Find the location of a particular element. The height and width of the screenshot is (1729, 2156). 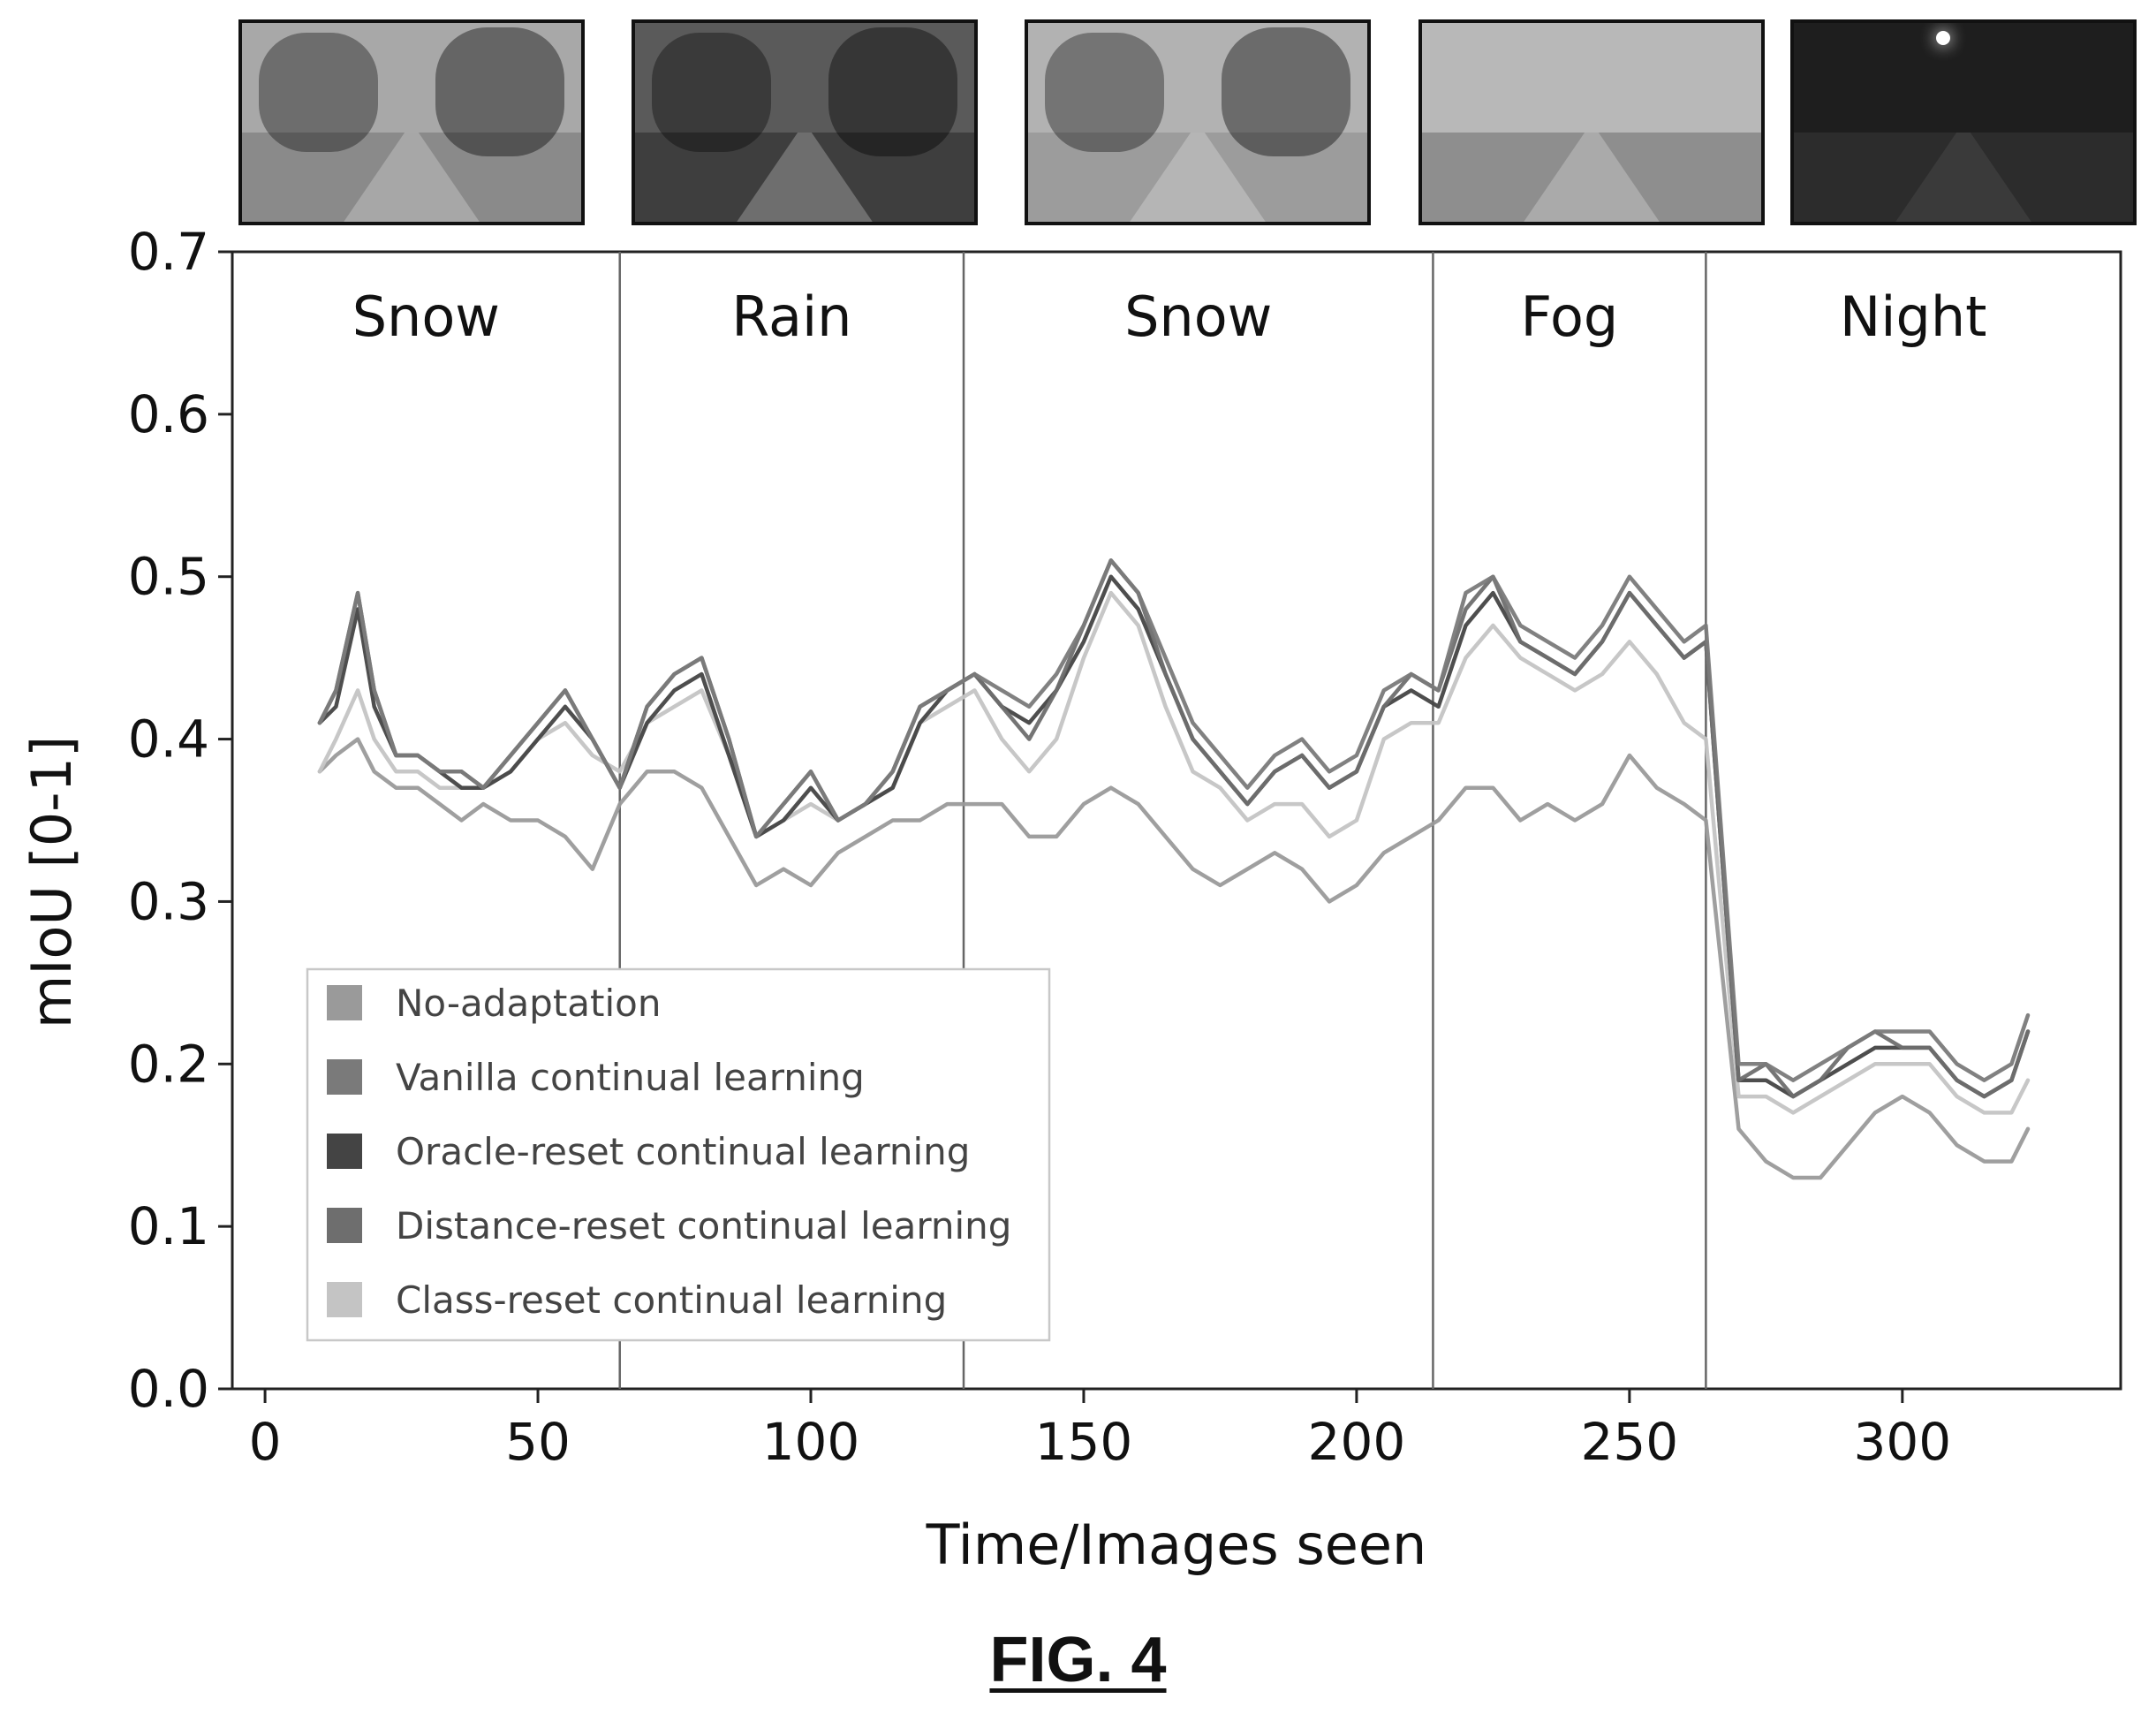

rain-scene-thumbnail is located at coordinates (805, 122).